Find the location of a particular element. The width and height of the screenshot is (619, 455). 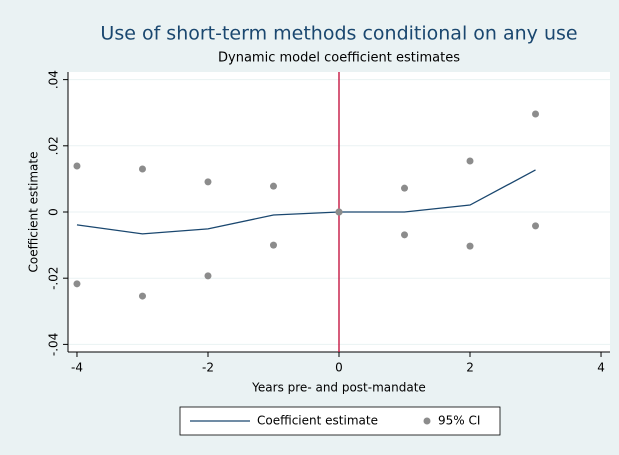

y-axis-title: Coefficient estimate is located at coordinates (34, 212).